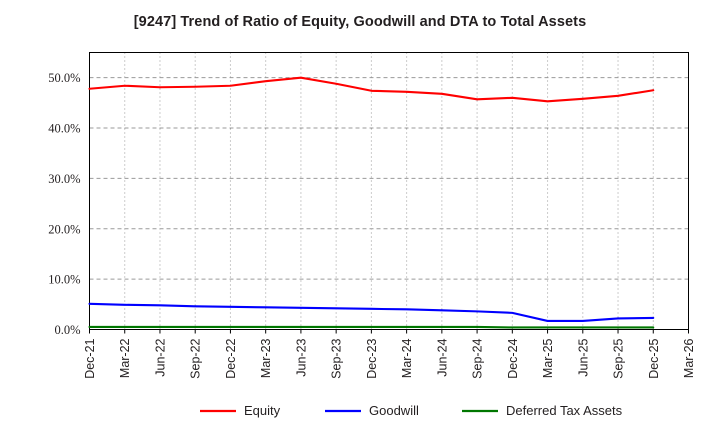 The image size is (720, 440). I want to click on legend-label-equity: Equity, so click(262, 410).